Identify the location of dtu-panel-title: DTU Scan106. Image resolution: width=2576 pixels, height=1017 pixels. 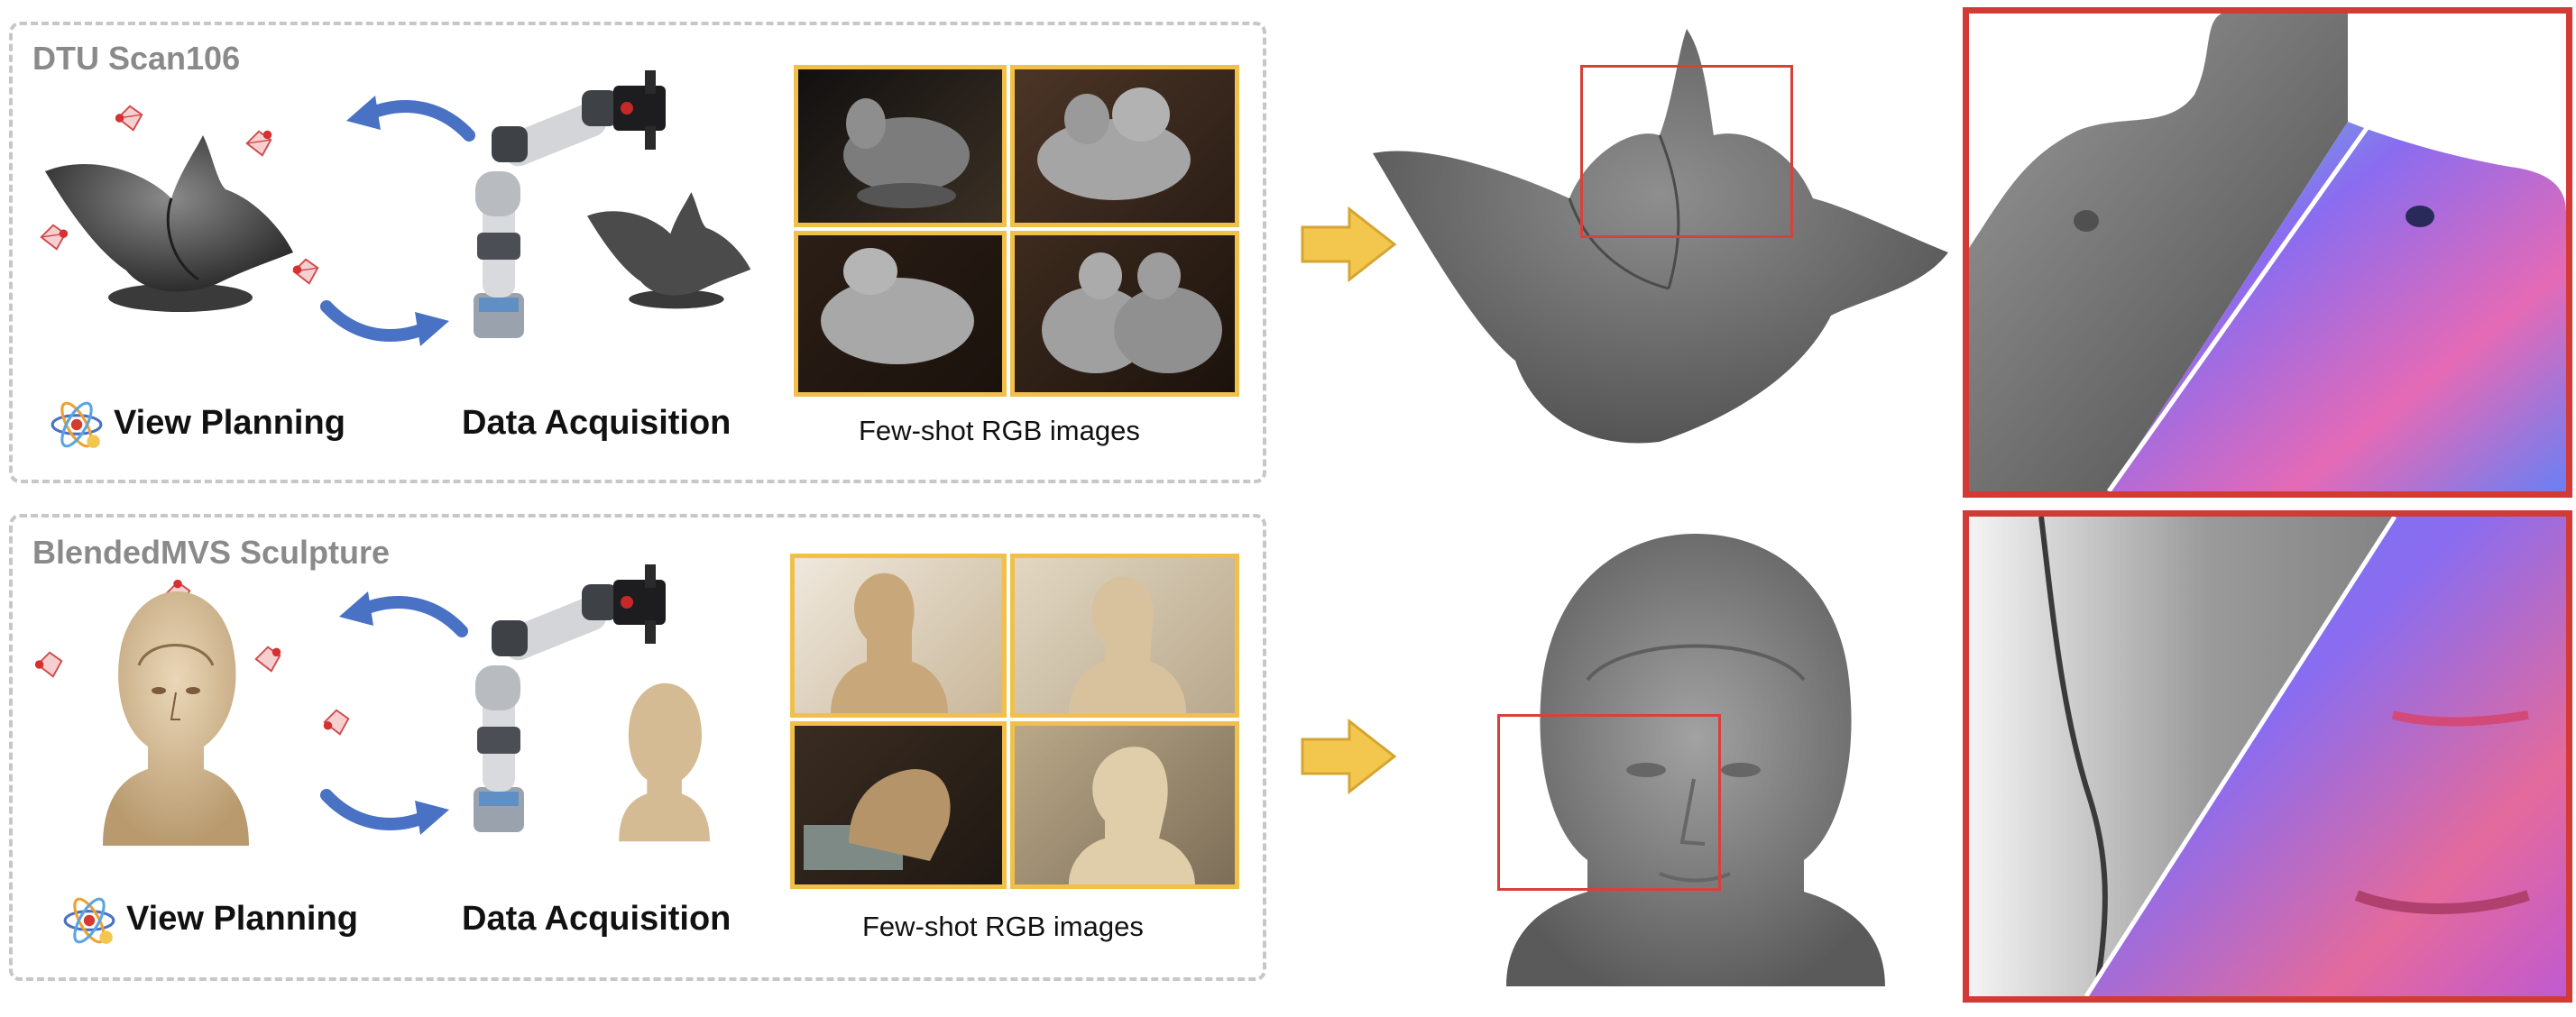
(136, 58).